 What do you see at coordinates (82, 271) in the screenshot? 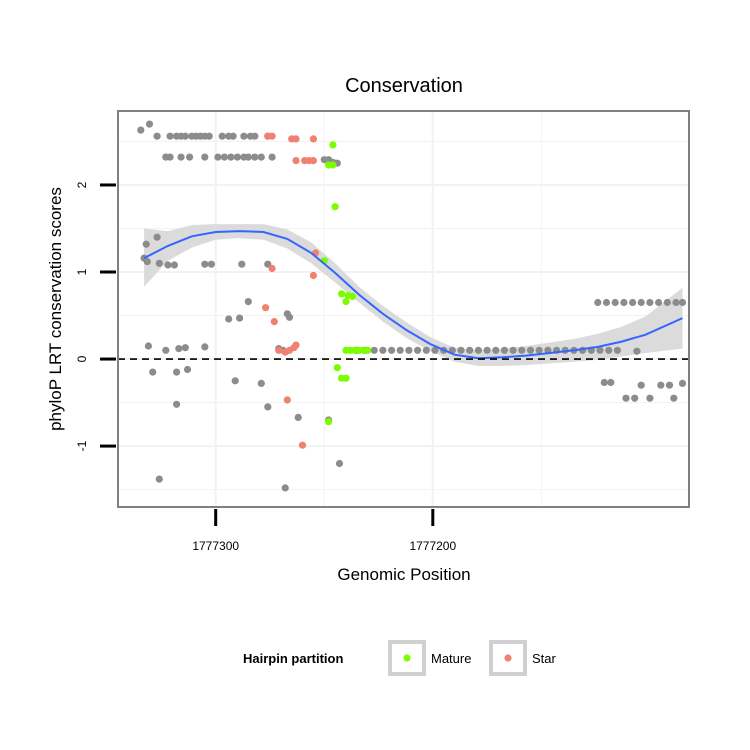
I see `y-tick-label: 1` at bounding box center [82, 271].